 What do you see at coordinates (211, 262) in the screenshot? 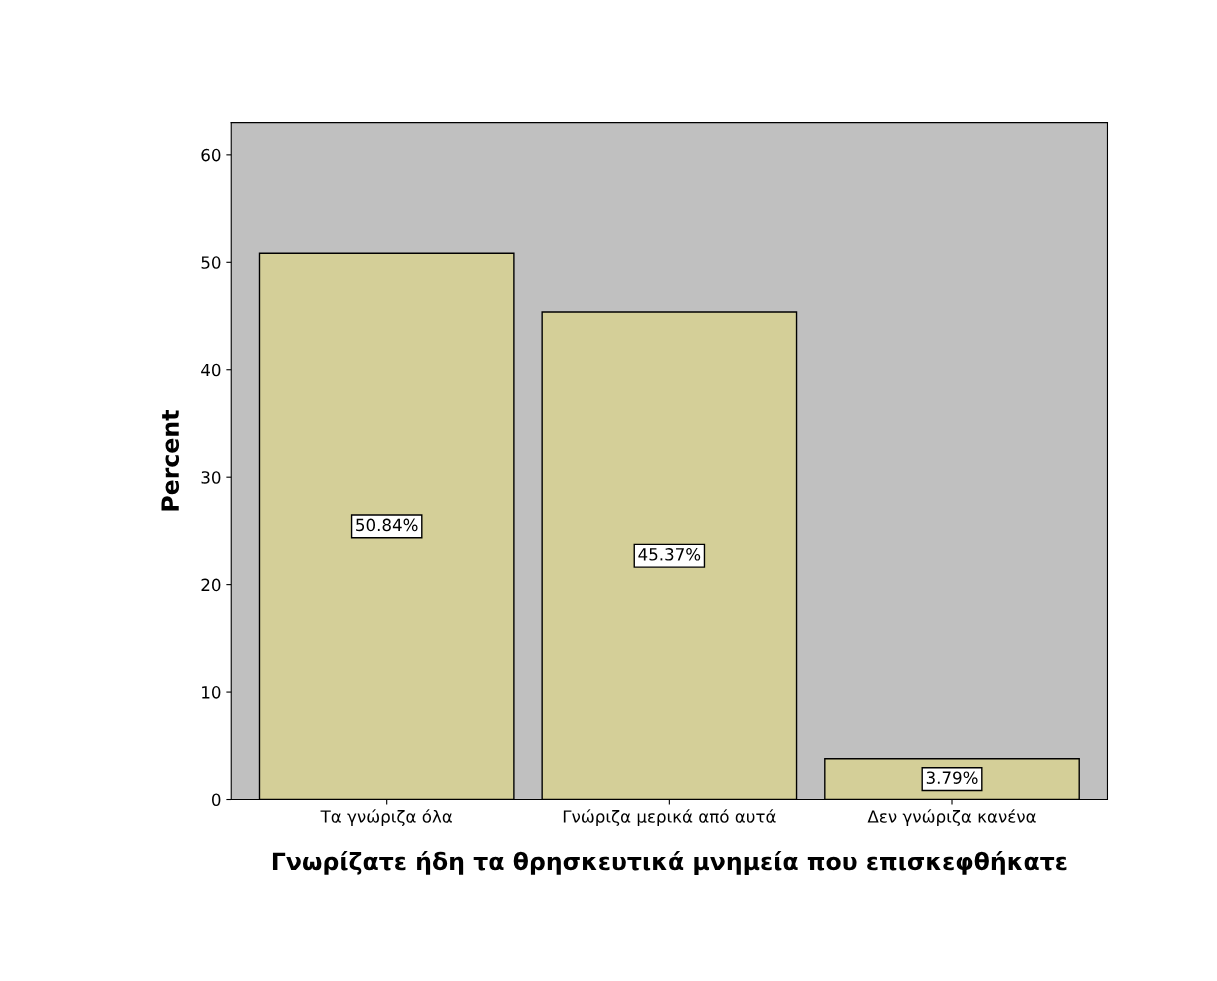
I see `y-tick-label: 50` at bounding box center [211, 262].